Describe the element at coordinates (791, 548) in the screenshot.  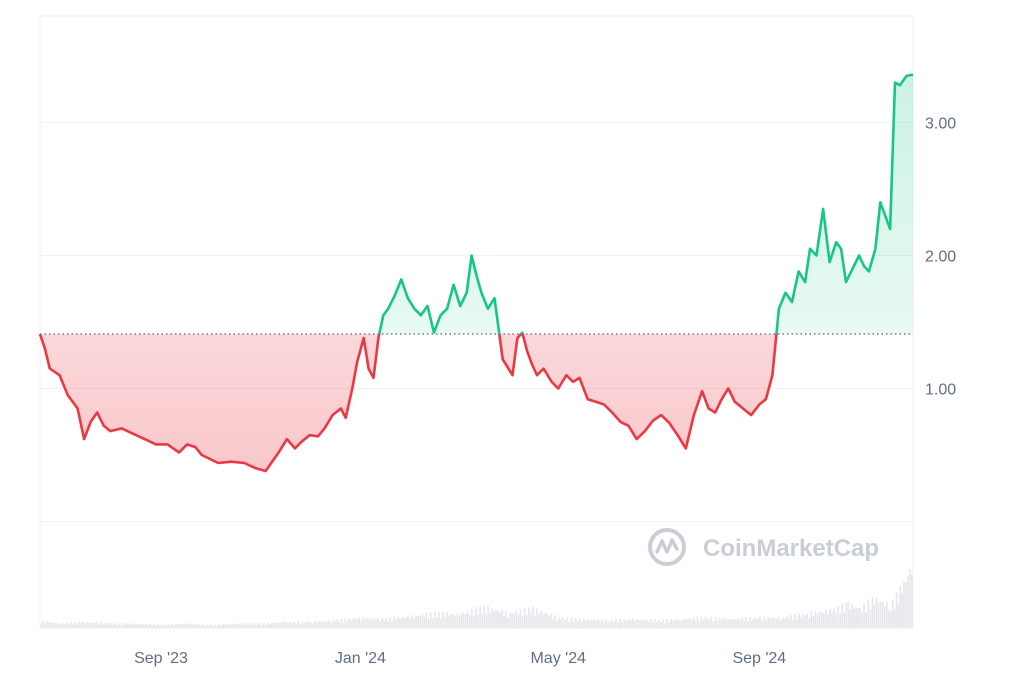
I see `watermark-text: CoinMarketCap` at that location.